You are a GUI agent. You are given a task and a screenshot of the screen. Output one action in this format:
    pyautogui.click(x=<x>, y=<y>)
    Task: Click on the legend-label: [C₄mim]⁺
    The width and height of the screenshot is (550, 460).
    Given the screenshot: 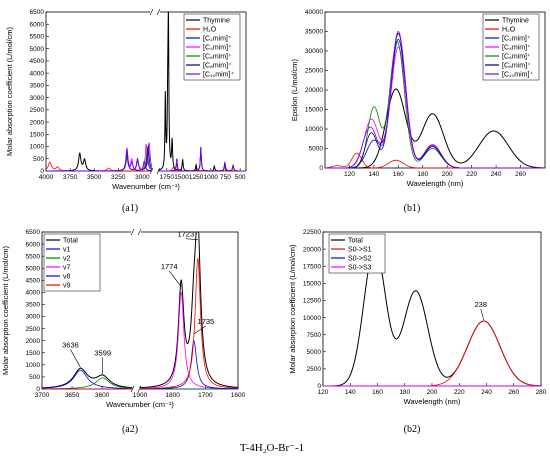 What is the action you would take?
    pyautogui.click(x=217, y=48)
    